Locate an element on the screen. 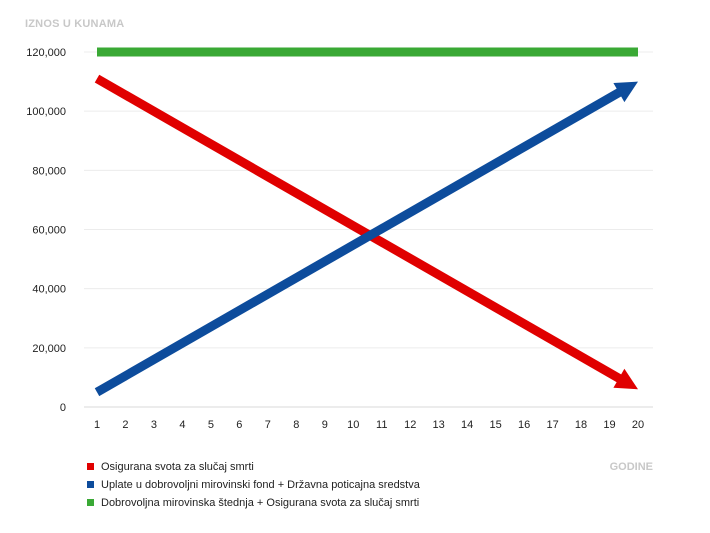 This screenshot has width=710, height=533. x-tick-label: 6 is located at coordinates (239, 425).